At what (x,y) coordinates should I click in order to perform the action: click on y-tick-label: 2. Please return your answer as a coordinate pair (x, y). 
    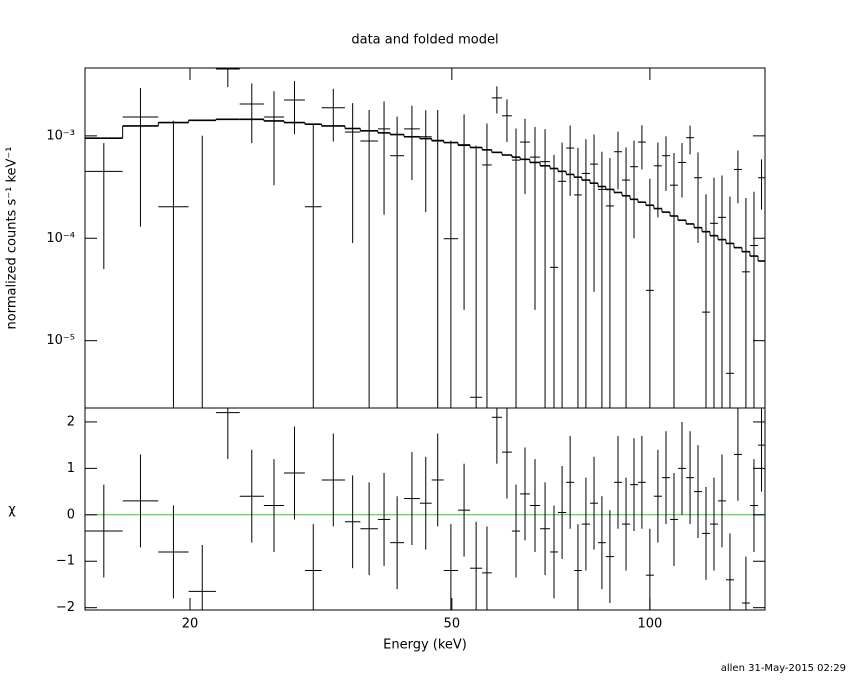
    Looking at the image, I should click on (71, 421).